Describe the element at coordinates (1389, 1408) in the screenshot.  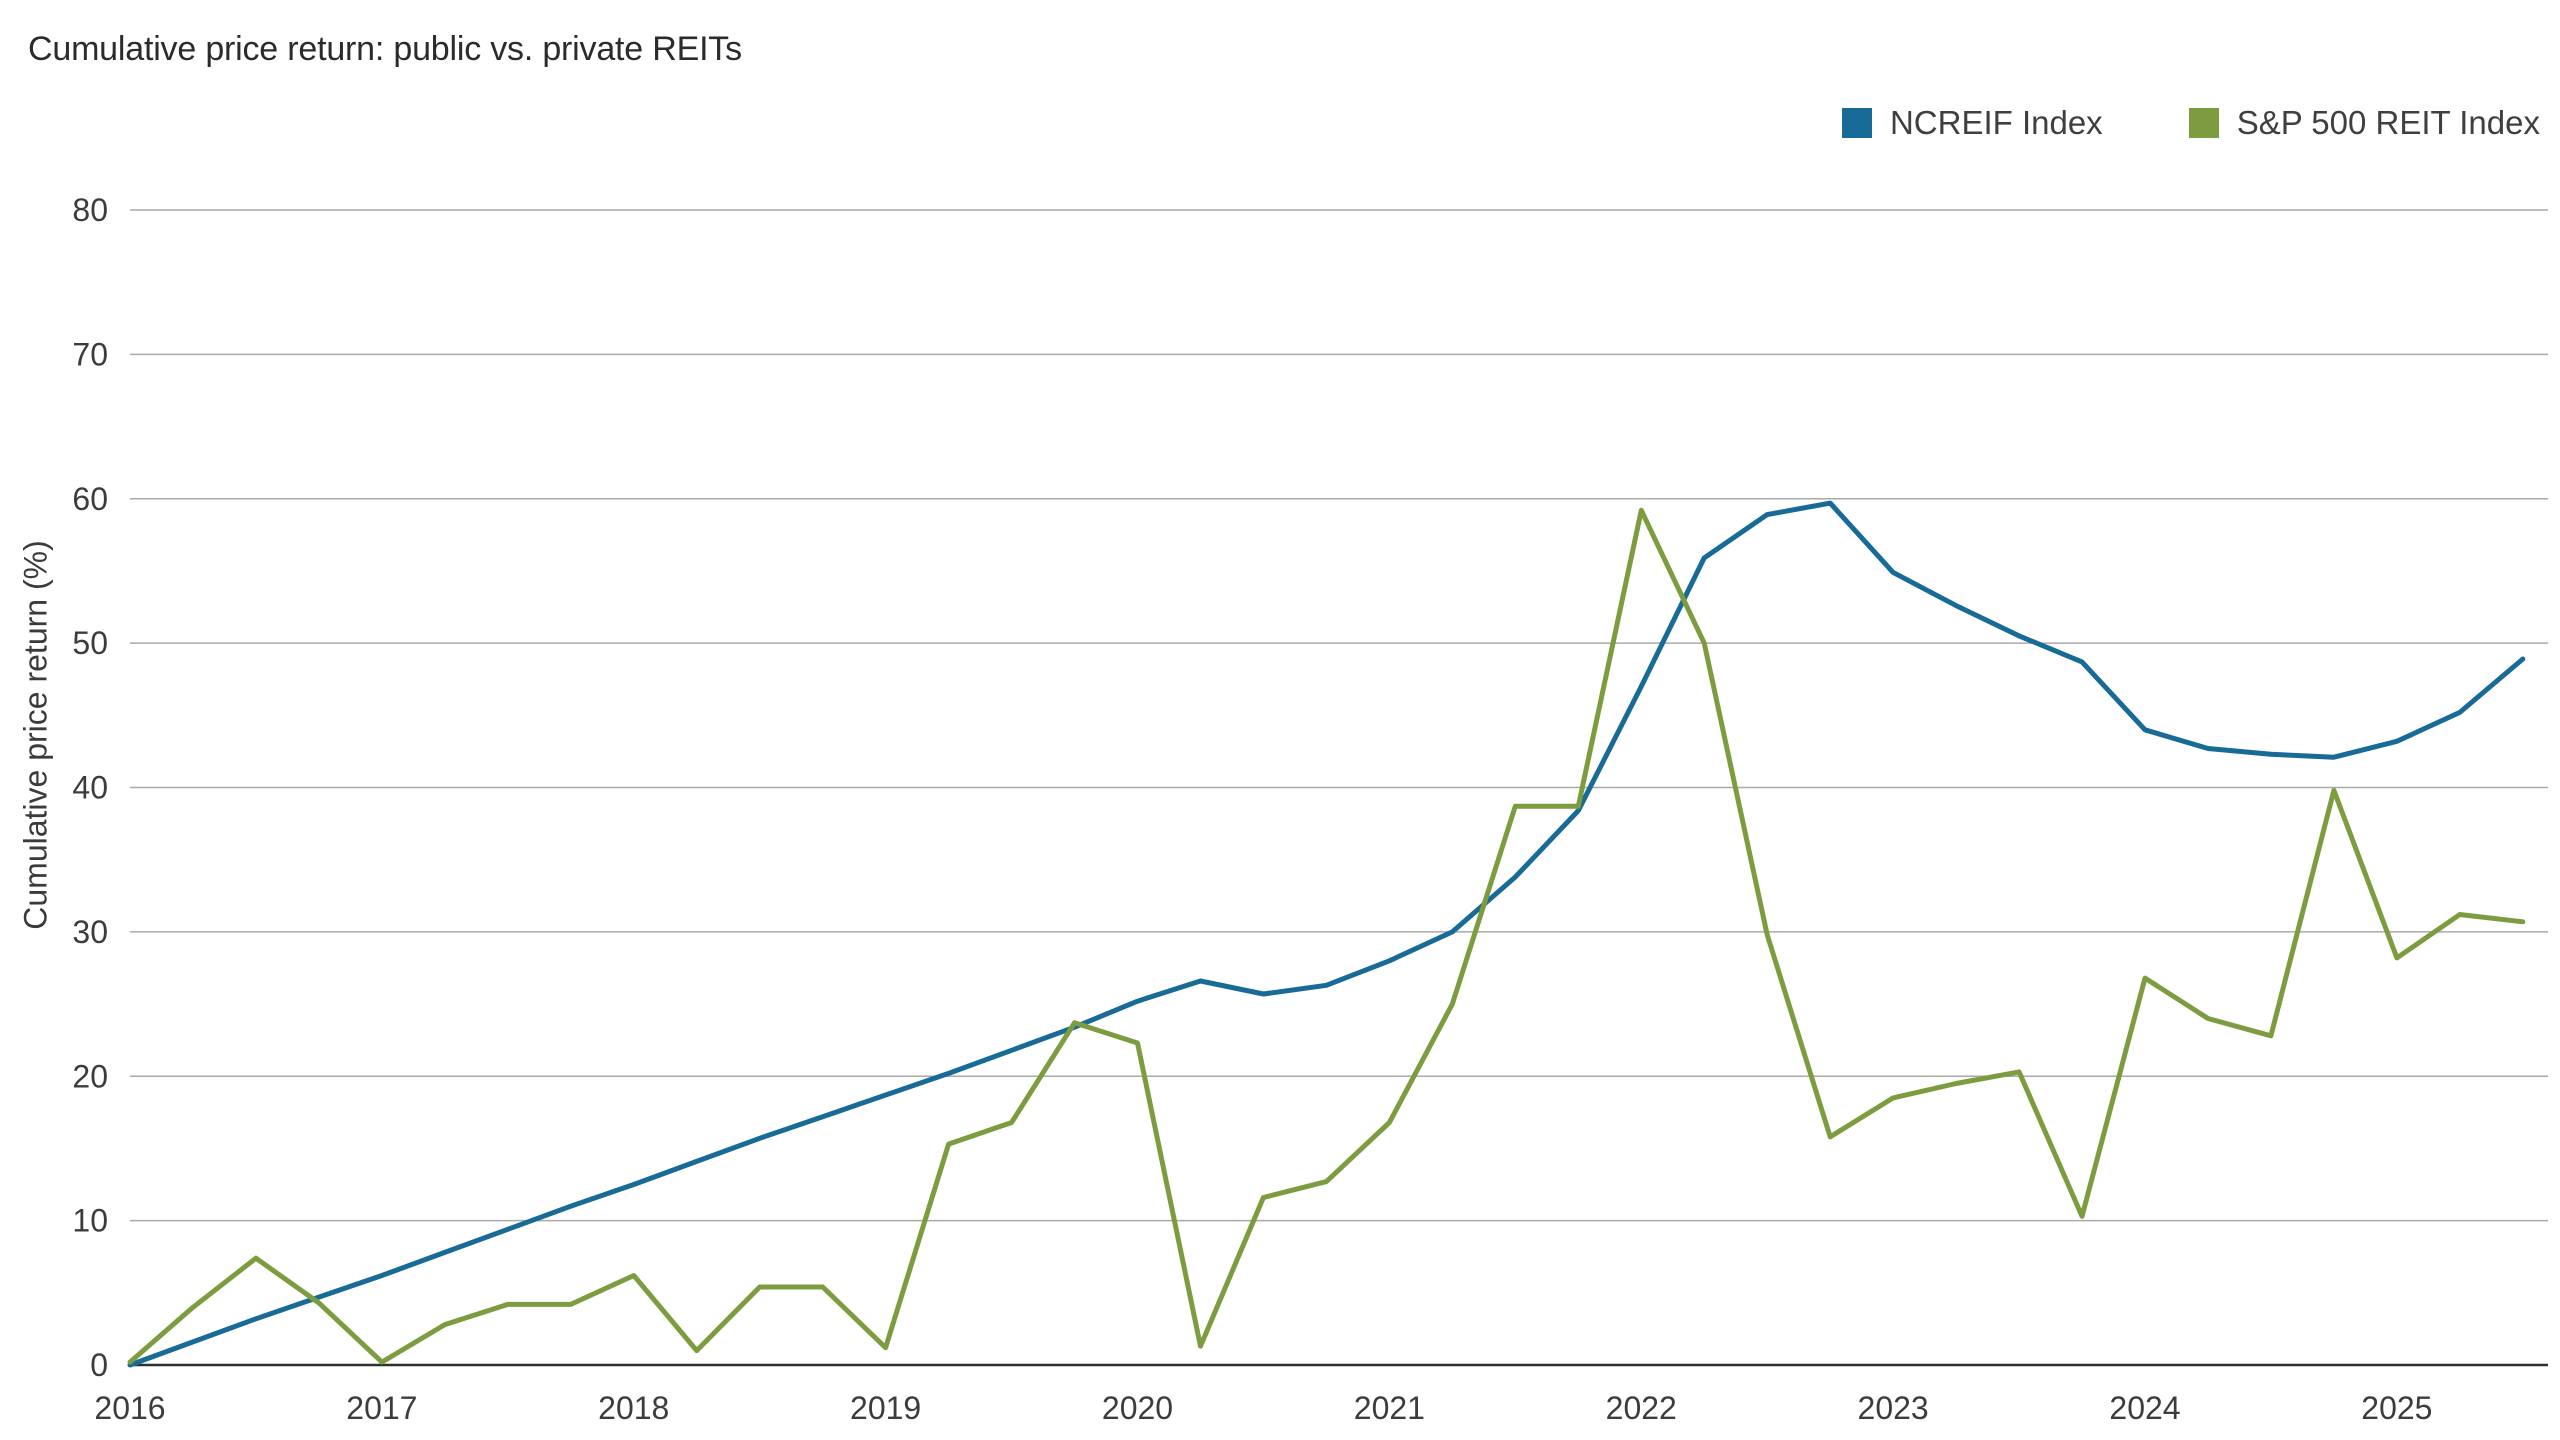
I see `x-tick-label-2021: 2021` at that location.